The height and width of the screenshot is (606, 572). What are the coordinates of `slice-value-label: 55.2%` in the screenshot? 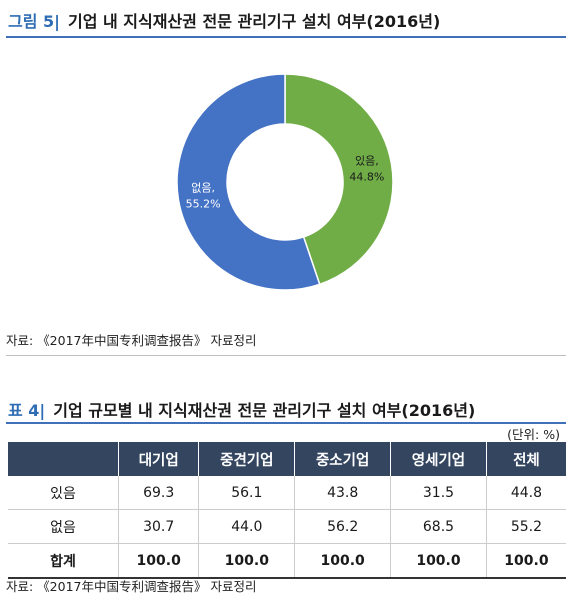 It's located at (203, 203).